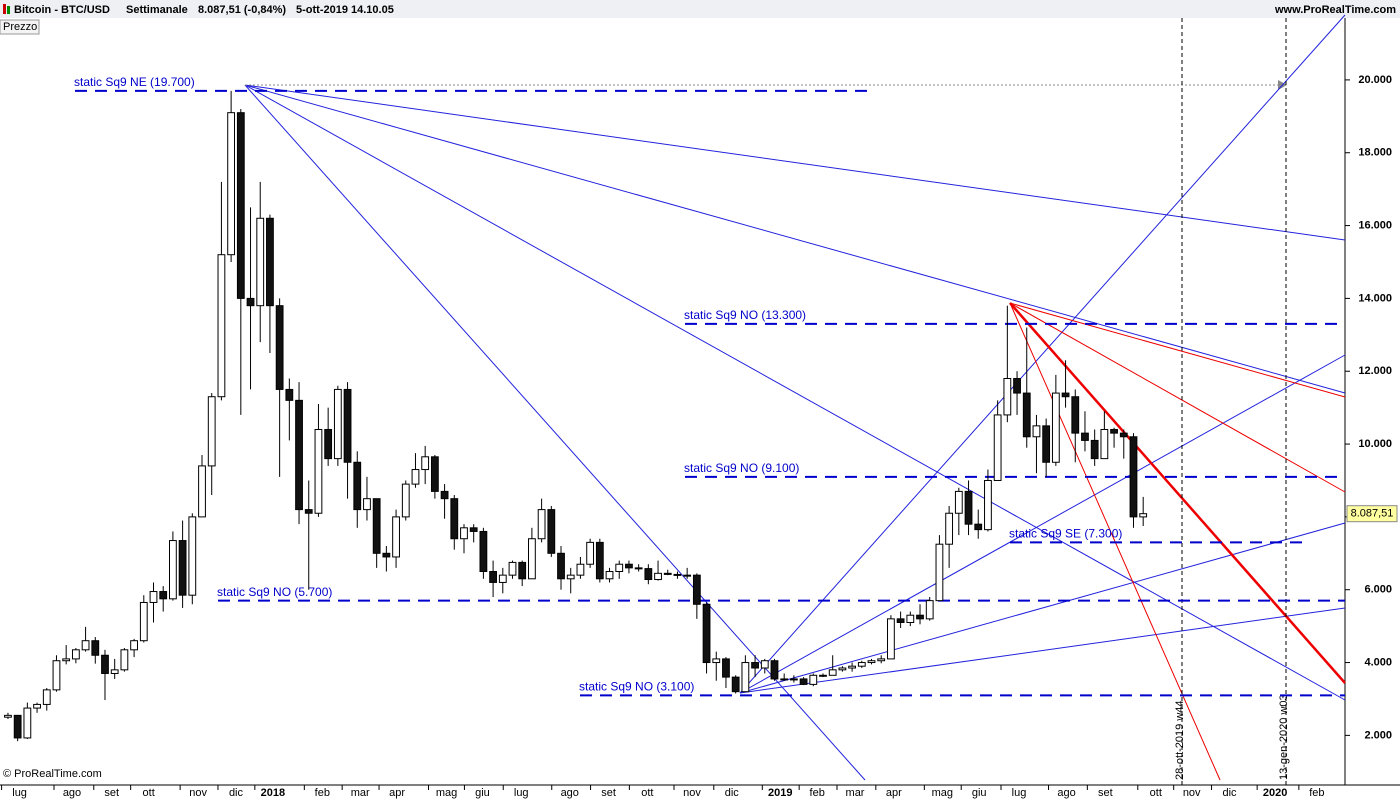 The width and height of the screenshot is (1400, 800). I want to click on time-line-label: 13-gen-2020 w03, so click(1284, 737).